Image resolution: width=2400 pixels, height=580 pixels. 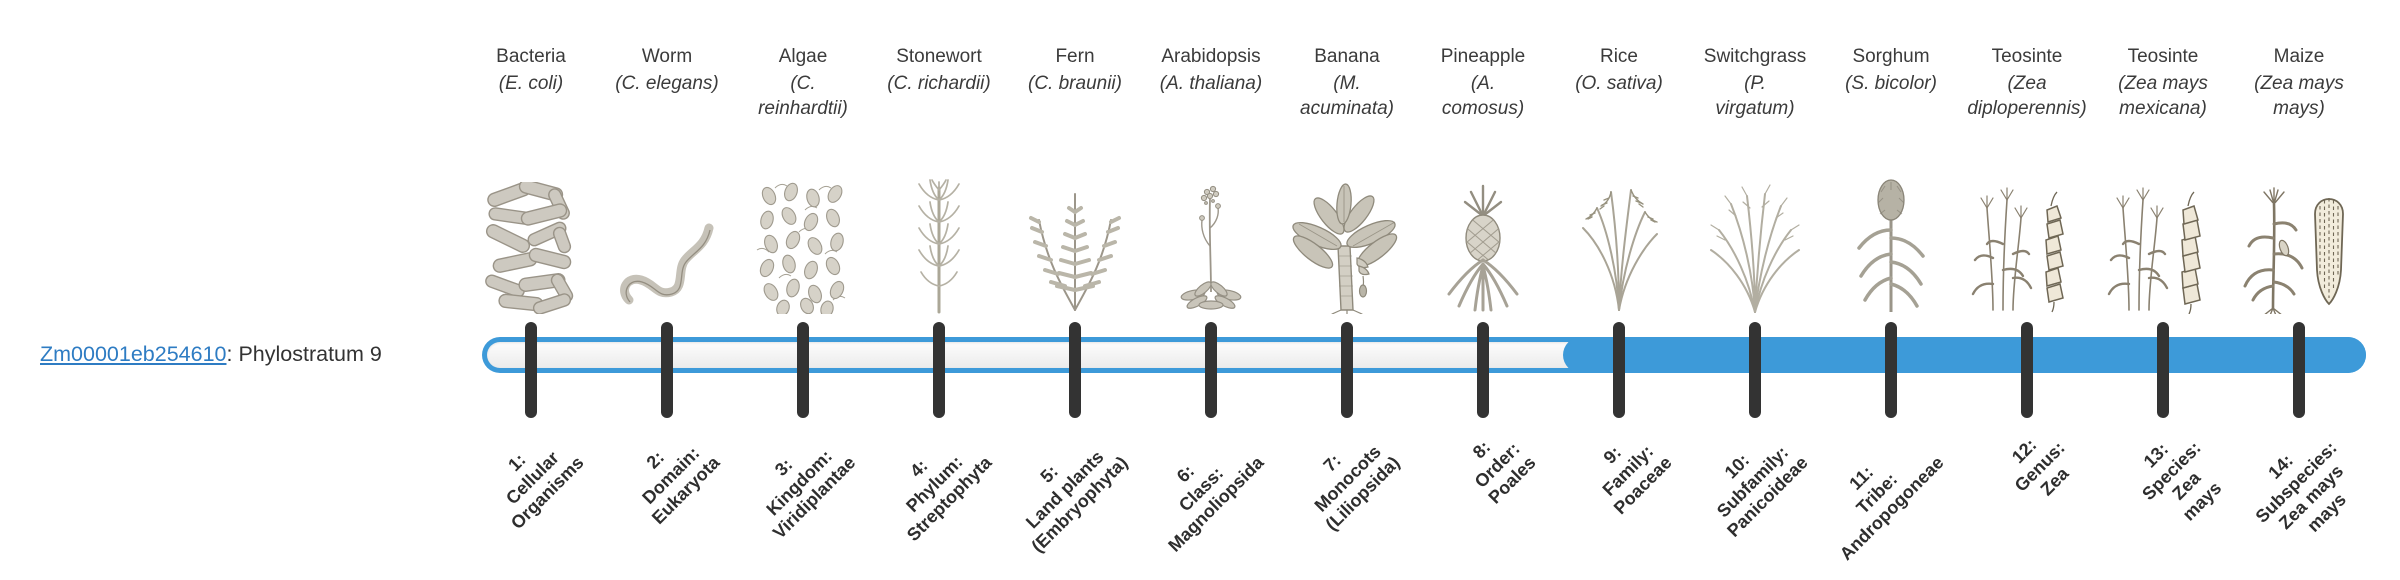 I want to click on organism-species: (Zea diploperennis), so click(x=2027, y=96).